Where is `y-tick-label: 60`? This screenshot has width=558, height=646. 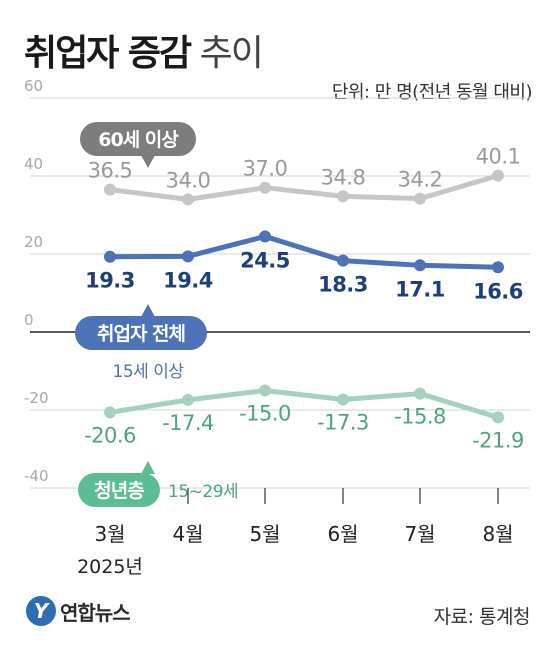 y-tick-label: 60 is located at coordinates (33, 86).